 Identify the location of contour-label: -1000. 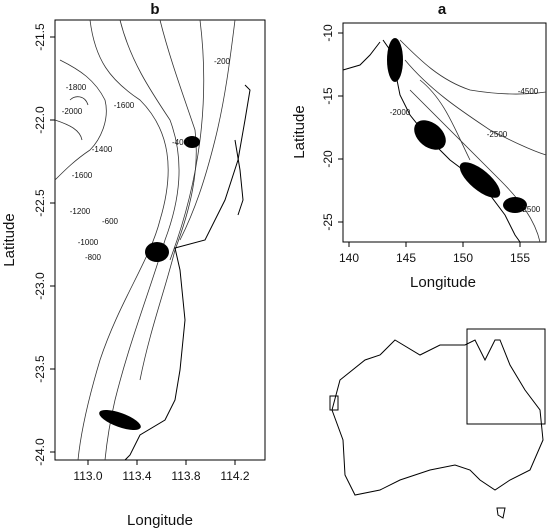
(88, 242).